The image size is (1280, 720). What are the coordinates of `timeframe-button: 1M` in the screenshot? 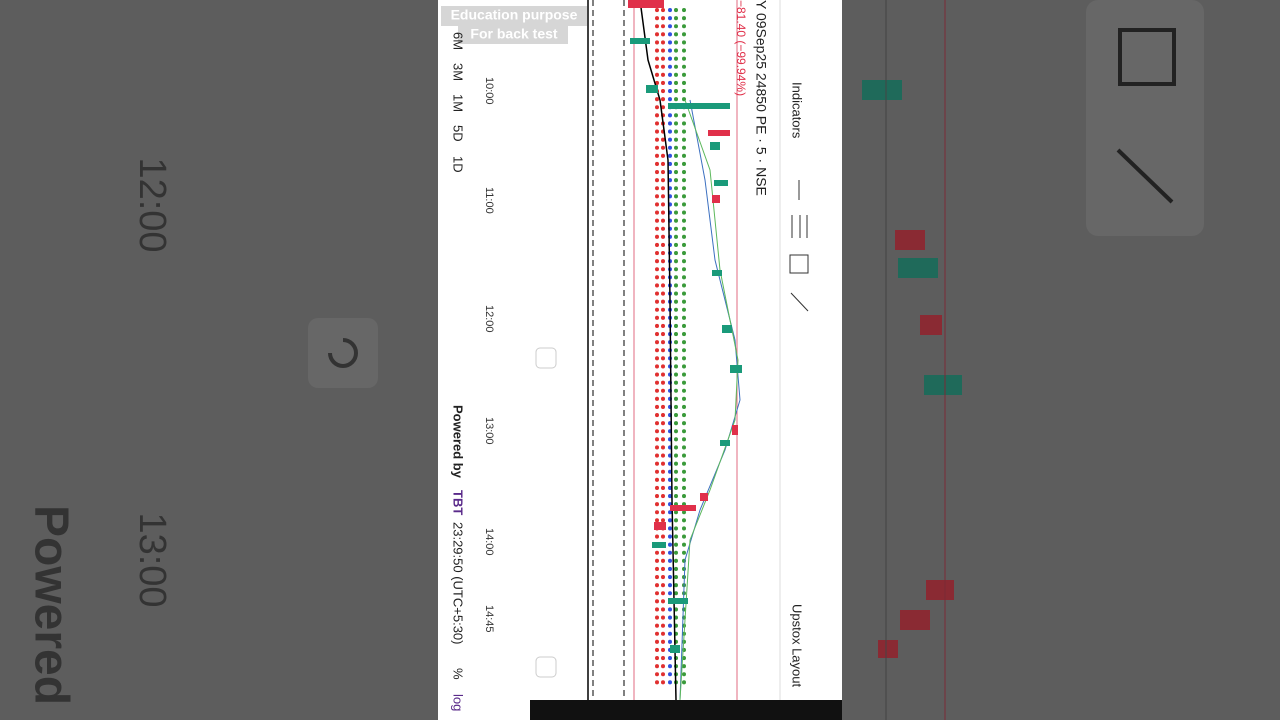 It's located at (458, 103).